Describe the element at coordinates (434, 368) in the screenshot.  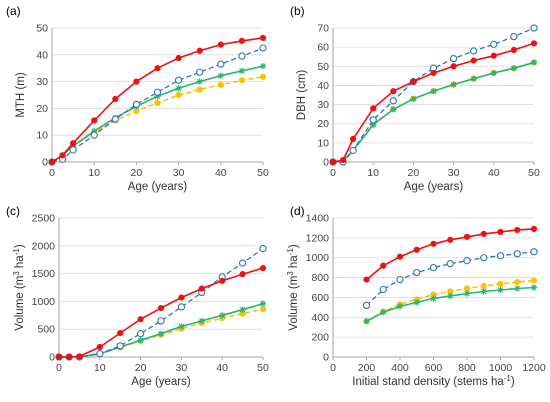
I see `x-tick-label: 600` at that location.